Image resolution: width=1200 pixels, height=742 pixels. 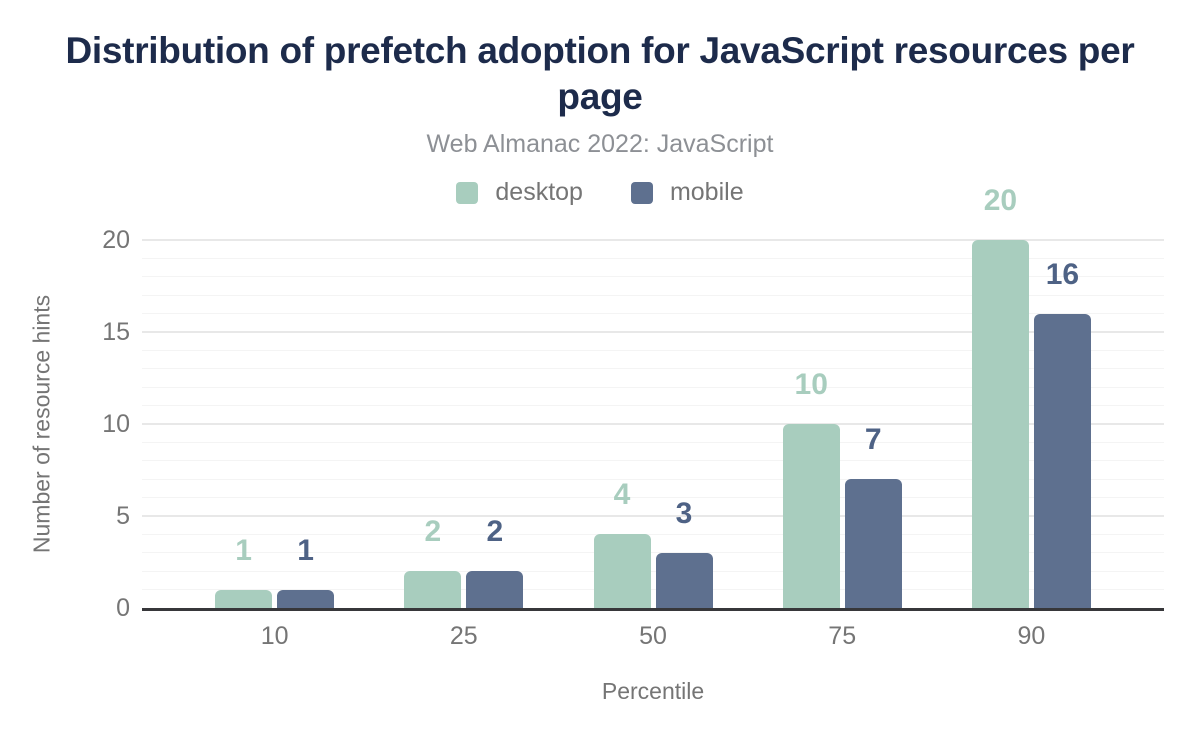 I want to click on bar-mobile-p90: 16, so click(x=1062, y=433).